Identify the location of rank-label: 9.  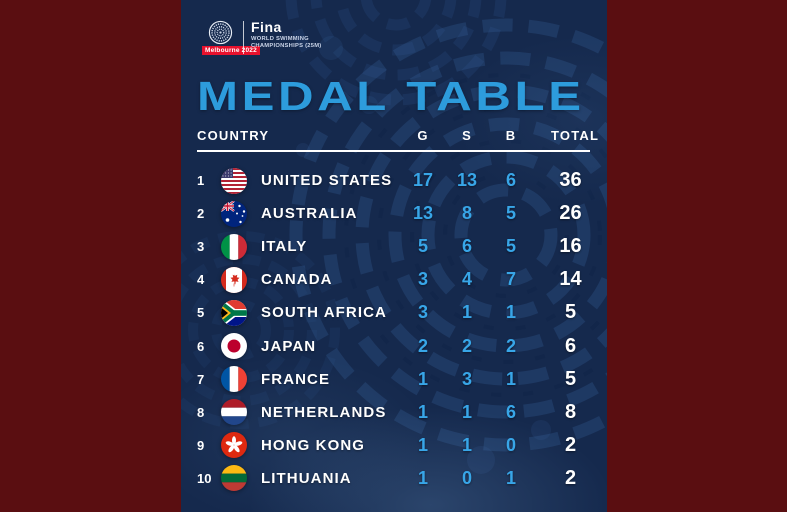
(201, 445).